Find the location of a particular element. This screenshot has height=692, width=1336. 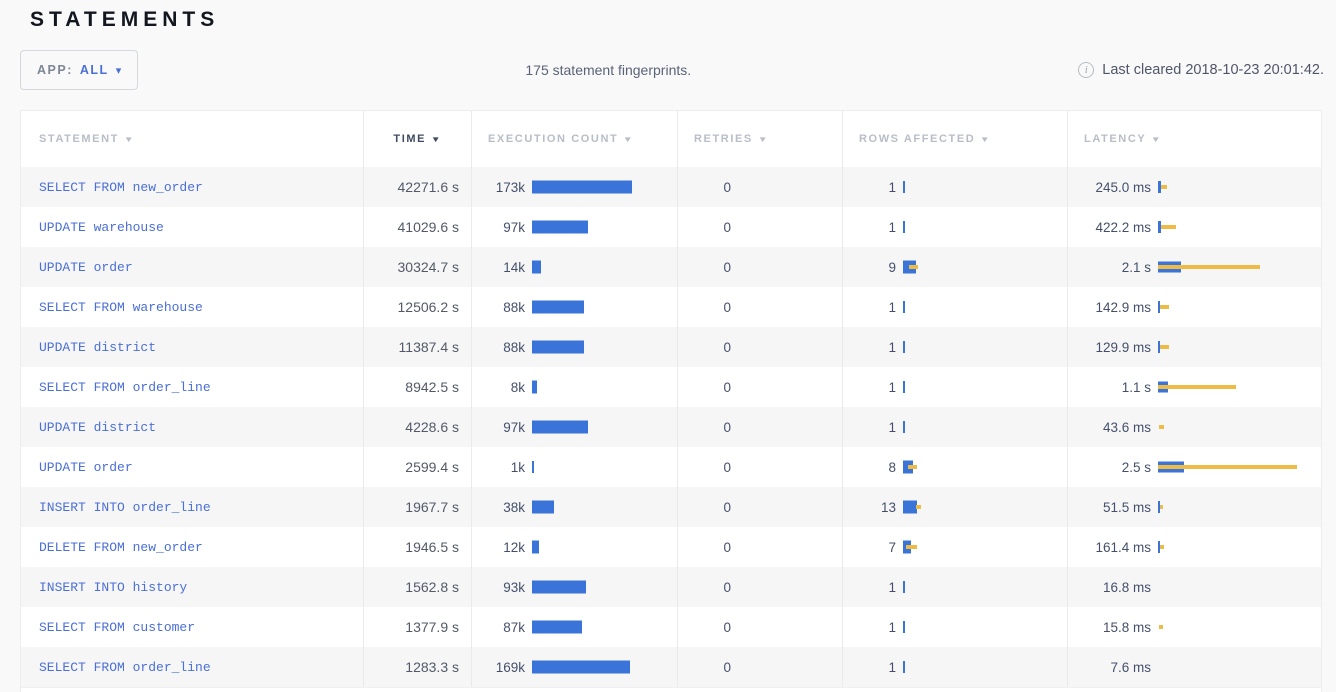

table-row: UPDATE district 4228.6 s 97k 0 1 43.6 ms is located at coordinates (671, 427).